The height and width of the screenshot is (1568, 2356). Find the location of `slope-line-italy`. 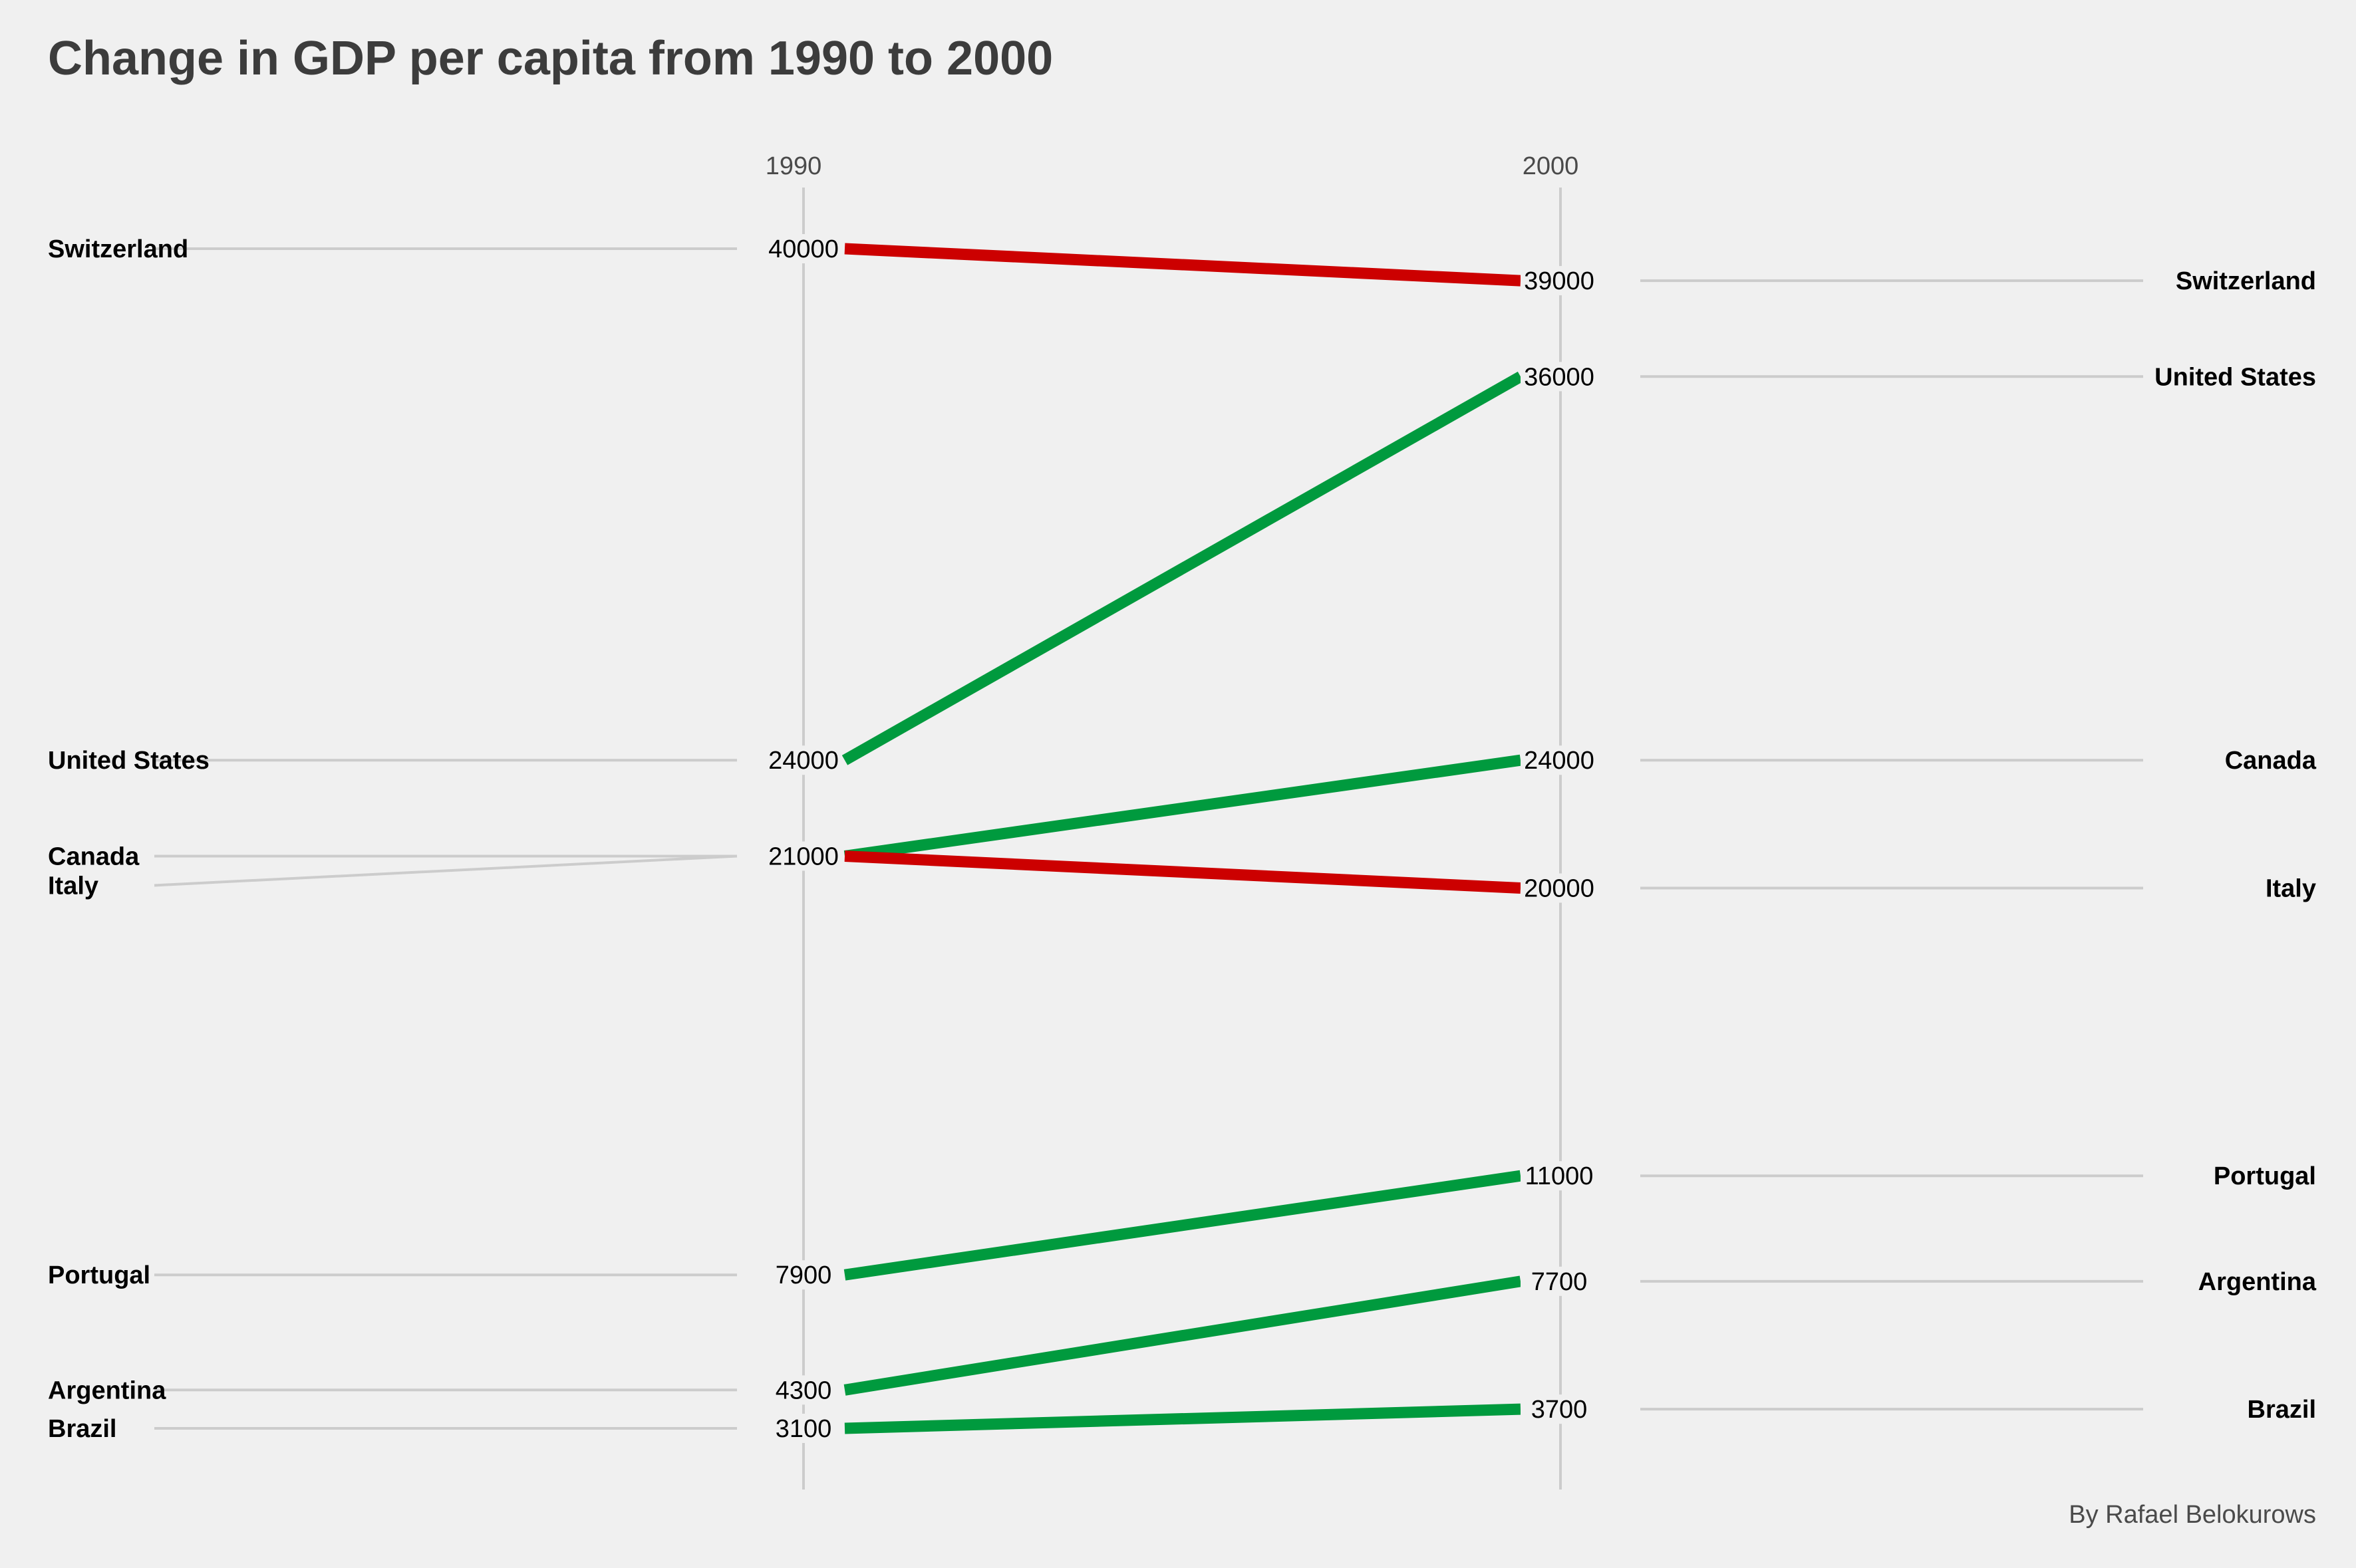

slope-line-italy is located at coordinates (1182, 872).